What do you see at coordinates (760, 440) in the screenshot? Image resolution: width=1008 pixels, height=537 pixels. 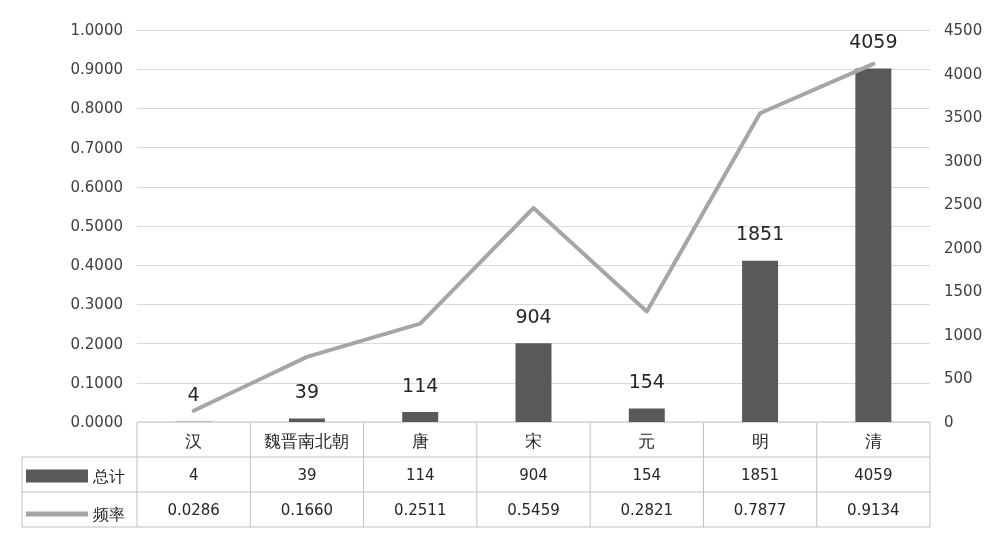 I see `x-tick-label: 明` at bounding box center [760, 440].